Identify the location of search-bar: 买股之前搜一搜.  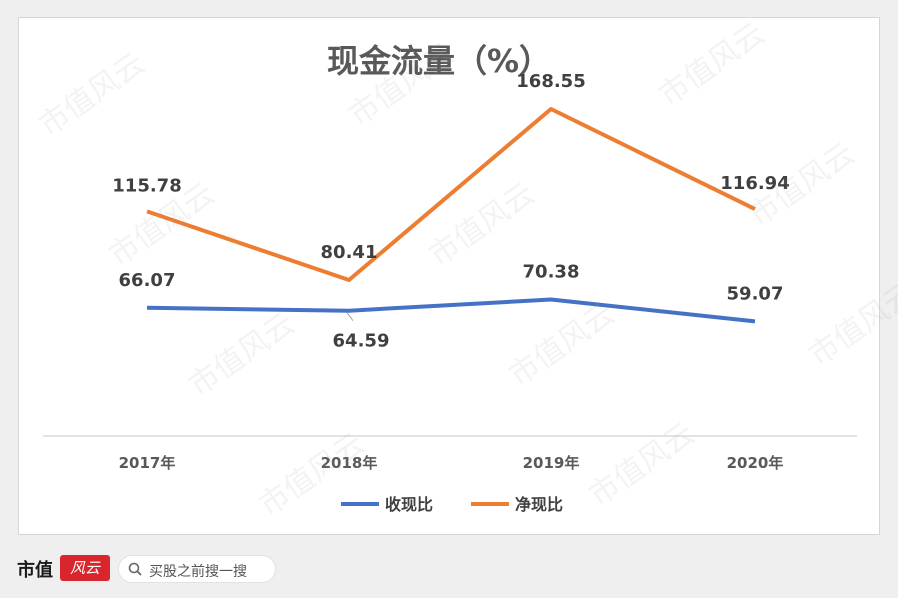
(197, 569).